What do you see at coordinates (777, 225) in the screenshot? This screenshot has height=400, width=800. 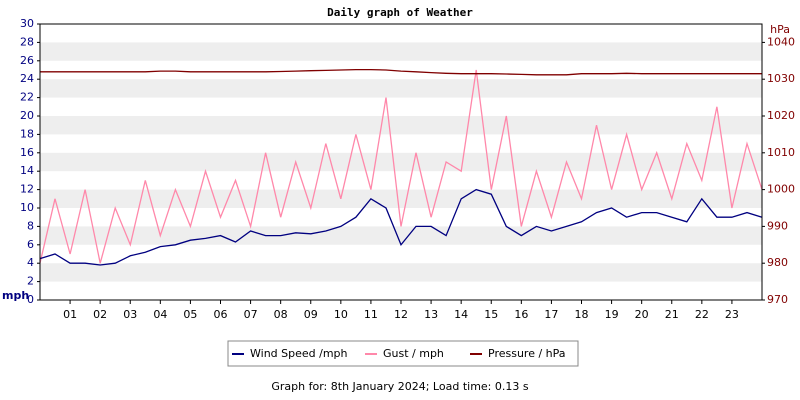 I see `y2-tick-label: 990` at bounding box center [777, 225].